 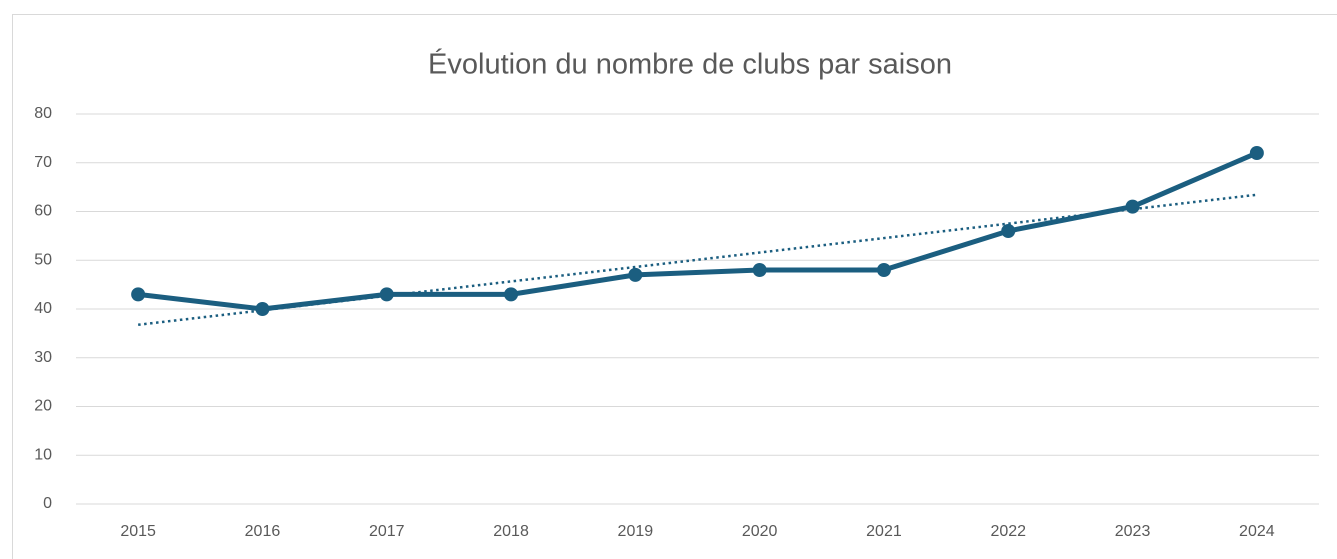 What do you see at coordinates (263, 531) in the screenshot?
I see `x-tick-label: 2016` at bounding box center [263, 531].